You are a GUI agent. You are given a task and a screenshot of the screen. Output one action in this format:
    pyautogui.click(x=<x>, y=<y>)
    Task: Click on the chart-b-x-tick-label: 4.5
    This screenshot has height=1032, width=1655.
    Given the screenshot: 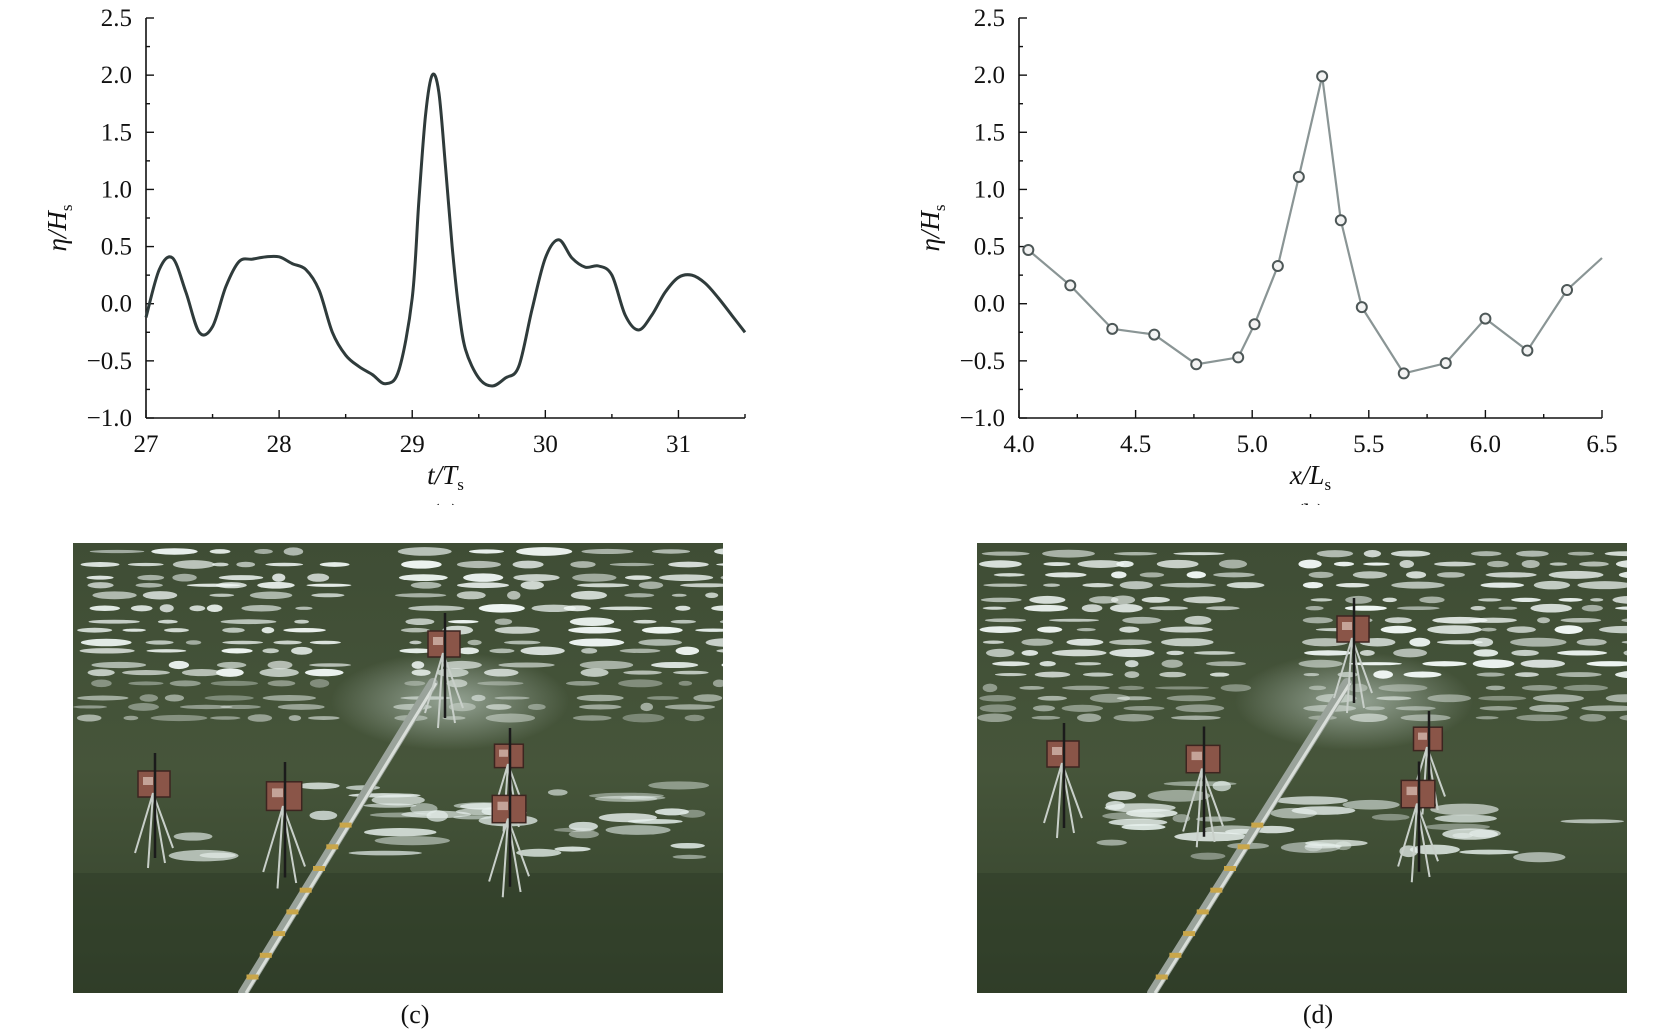 What is the action you would take?
    pyautogui.click(x=1135, y=444)
    